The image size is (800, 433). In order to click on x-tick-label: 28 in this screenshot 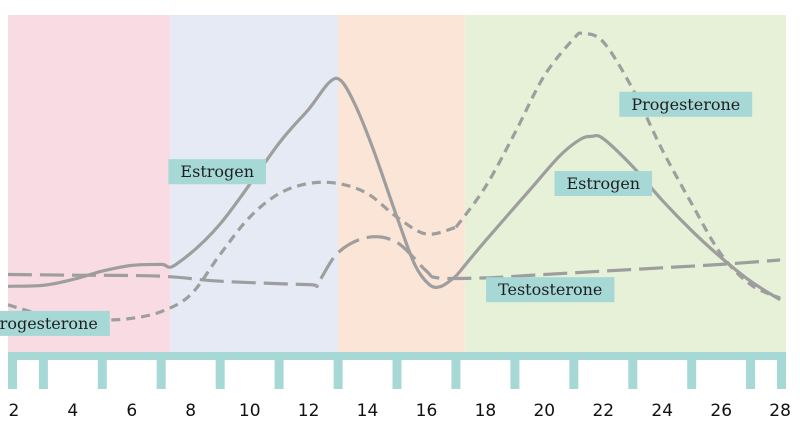, I will do `click(780, 411)`.